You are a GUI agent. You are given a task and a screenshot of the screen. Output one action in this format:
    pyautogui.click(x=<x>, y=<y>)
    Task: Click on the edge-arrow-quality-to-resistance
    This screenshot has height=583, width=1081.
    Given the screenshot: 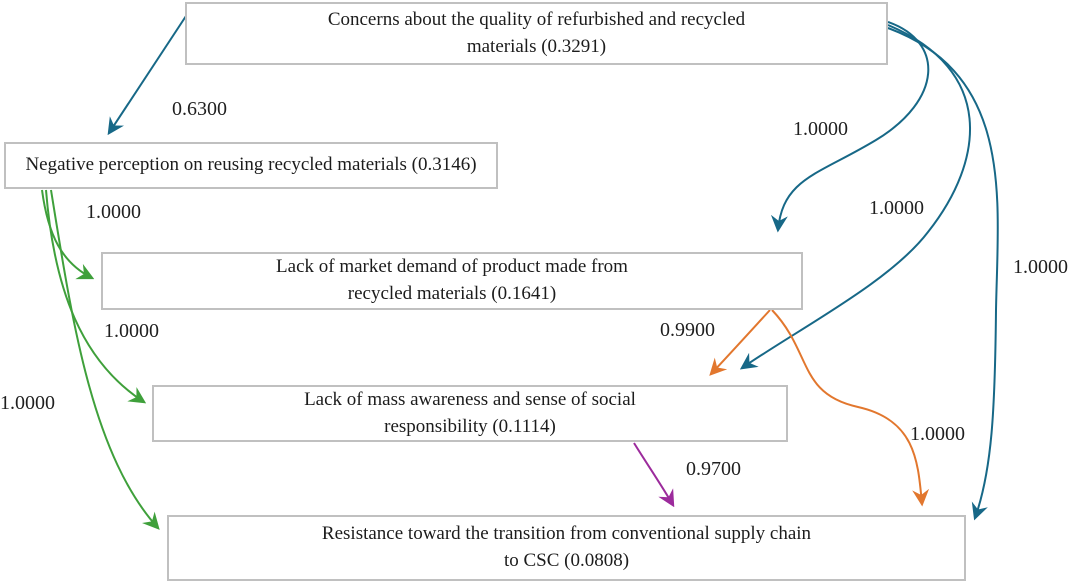 What is the action you would take?
    pyautogui.click(x=943, y=274)
    